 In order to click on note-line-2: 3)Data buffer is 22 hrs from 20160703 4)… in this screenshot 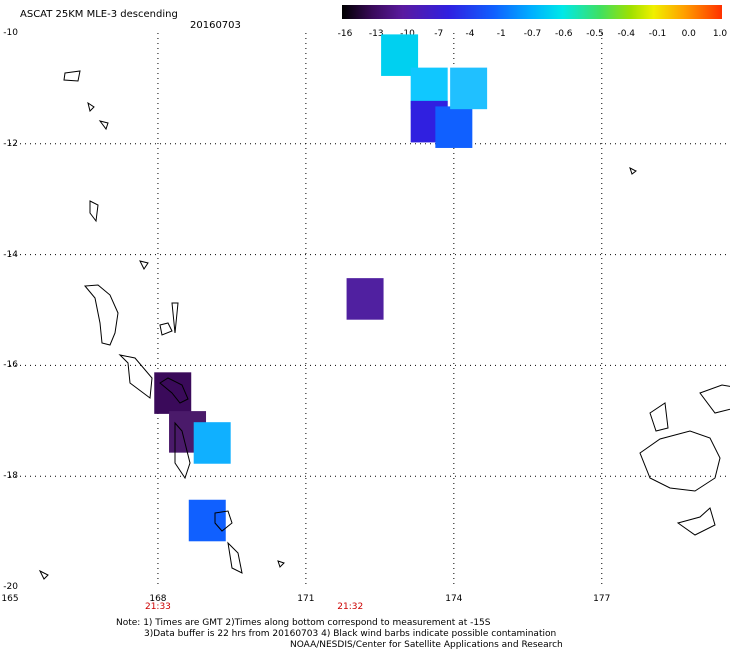, I will do `click(350, 634)`.